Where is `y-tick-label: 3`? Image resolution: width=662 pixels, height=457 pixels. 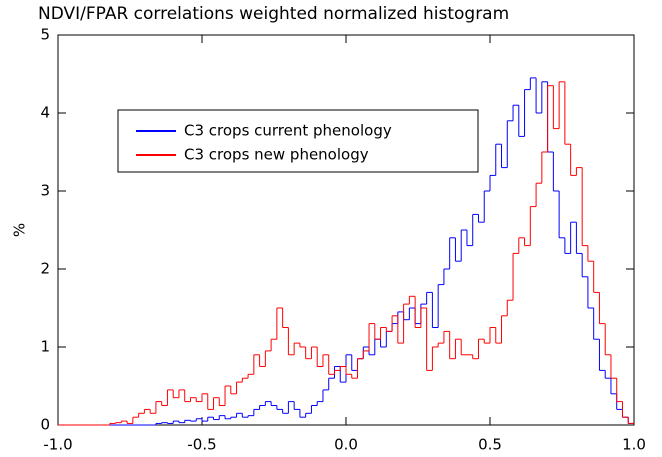 y-tick-label: 3 is located at coordinates (45, 191).